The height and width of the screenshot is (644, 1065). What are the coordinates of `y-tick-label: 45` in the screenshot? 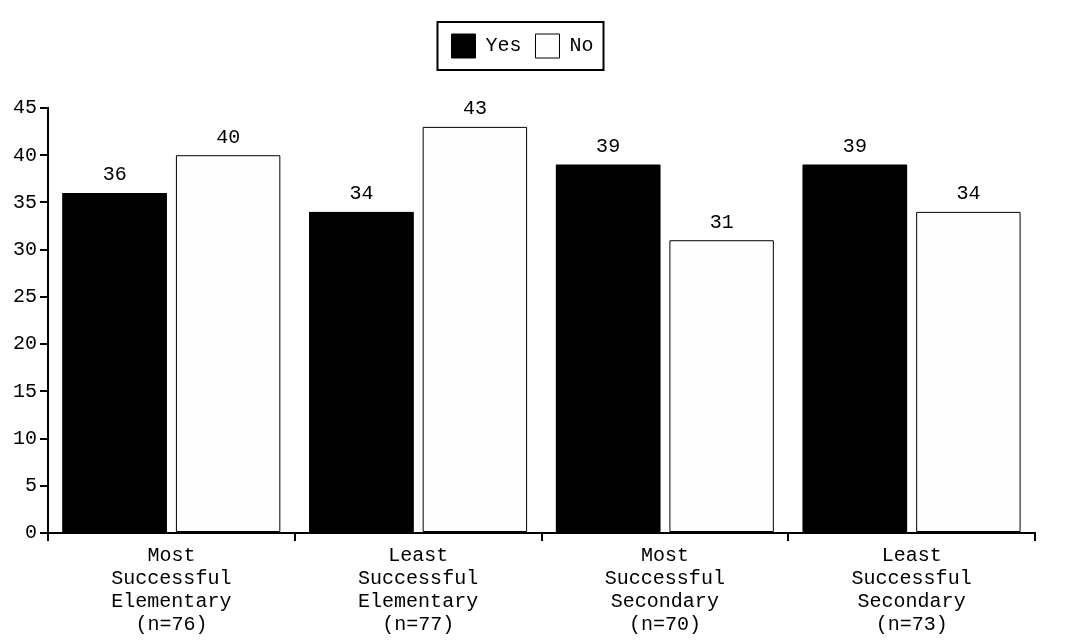 It's located at (24, 108).